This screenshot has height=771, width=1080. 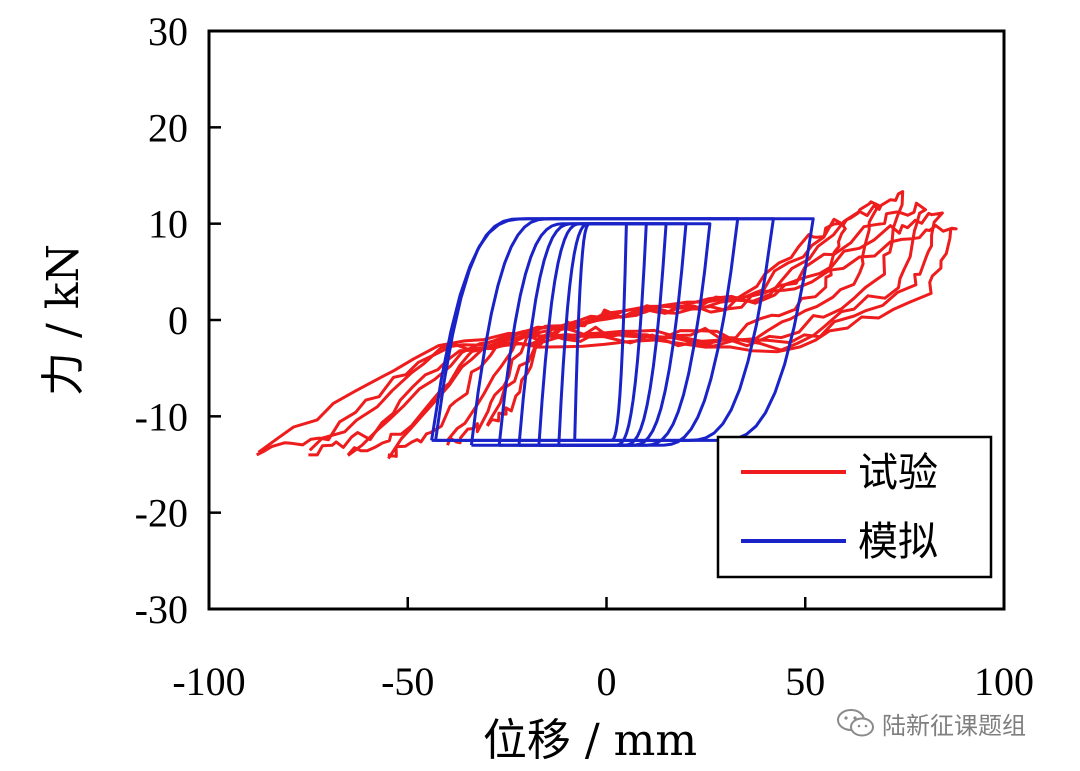 I want to click on y-tick-label: -10, so click(x=161, y=416).